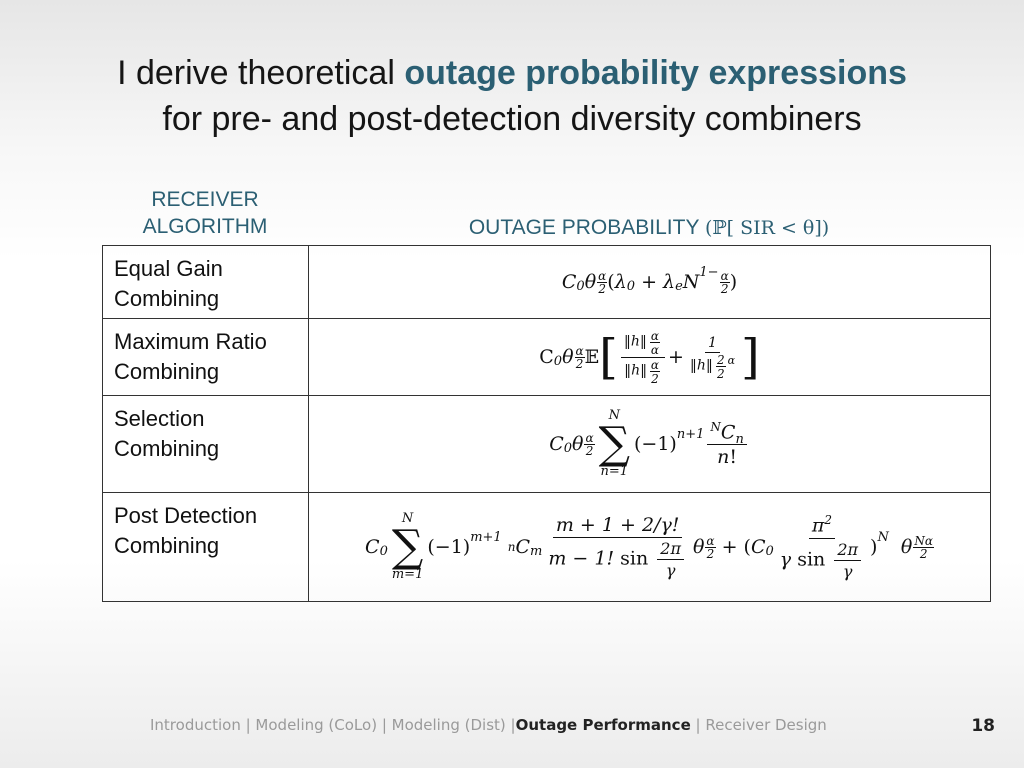 This screenshot has width=1024, height=768. Describe the element at coordinates (655, 73) in the screenshot. I see `title-highlight: outage probability expressions` at that location.